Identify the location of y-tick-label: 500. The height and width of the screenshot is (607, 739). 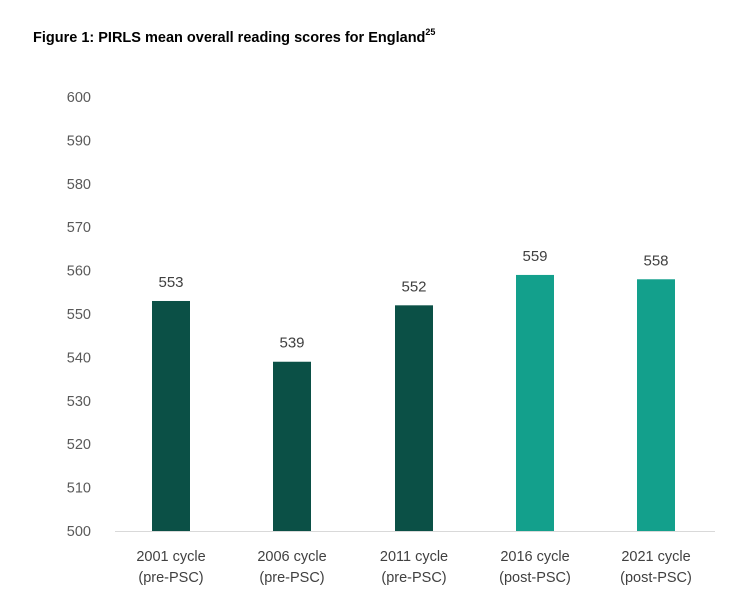
(79, 532).